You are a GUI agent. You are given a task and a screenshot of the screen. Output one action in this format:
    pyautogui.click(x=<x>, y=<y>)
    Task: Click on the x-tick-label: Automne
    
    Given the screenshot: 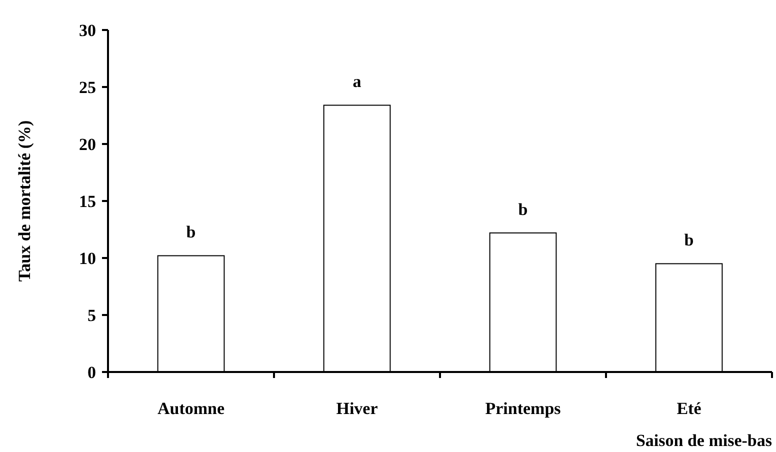 What is the action you would take?
    pyautogui.click(x=191, y=408)
    